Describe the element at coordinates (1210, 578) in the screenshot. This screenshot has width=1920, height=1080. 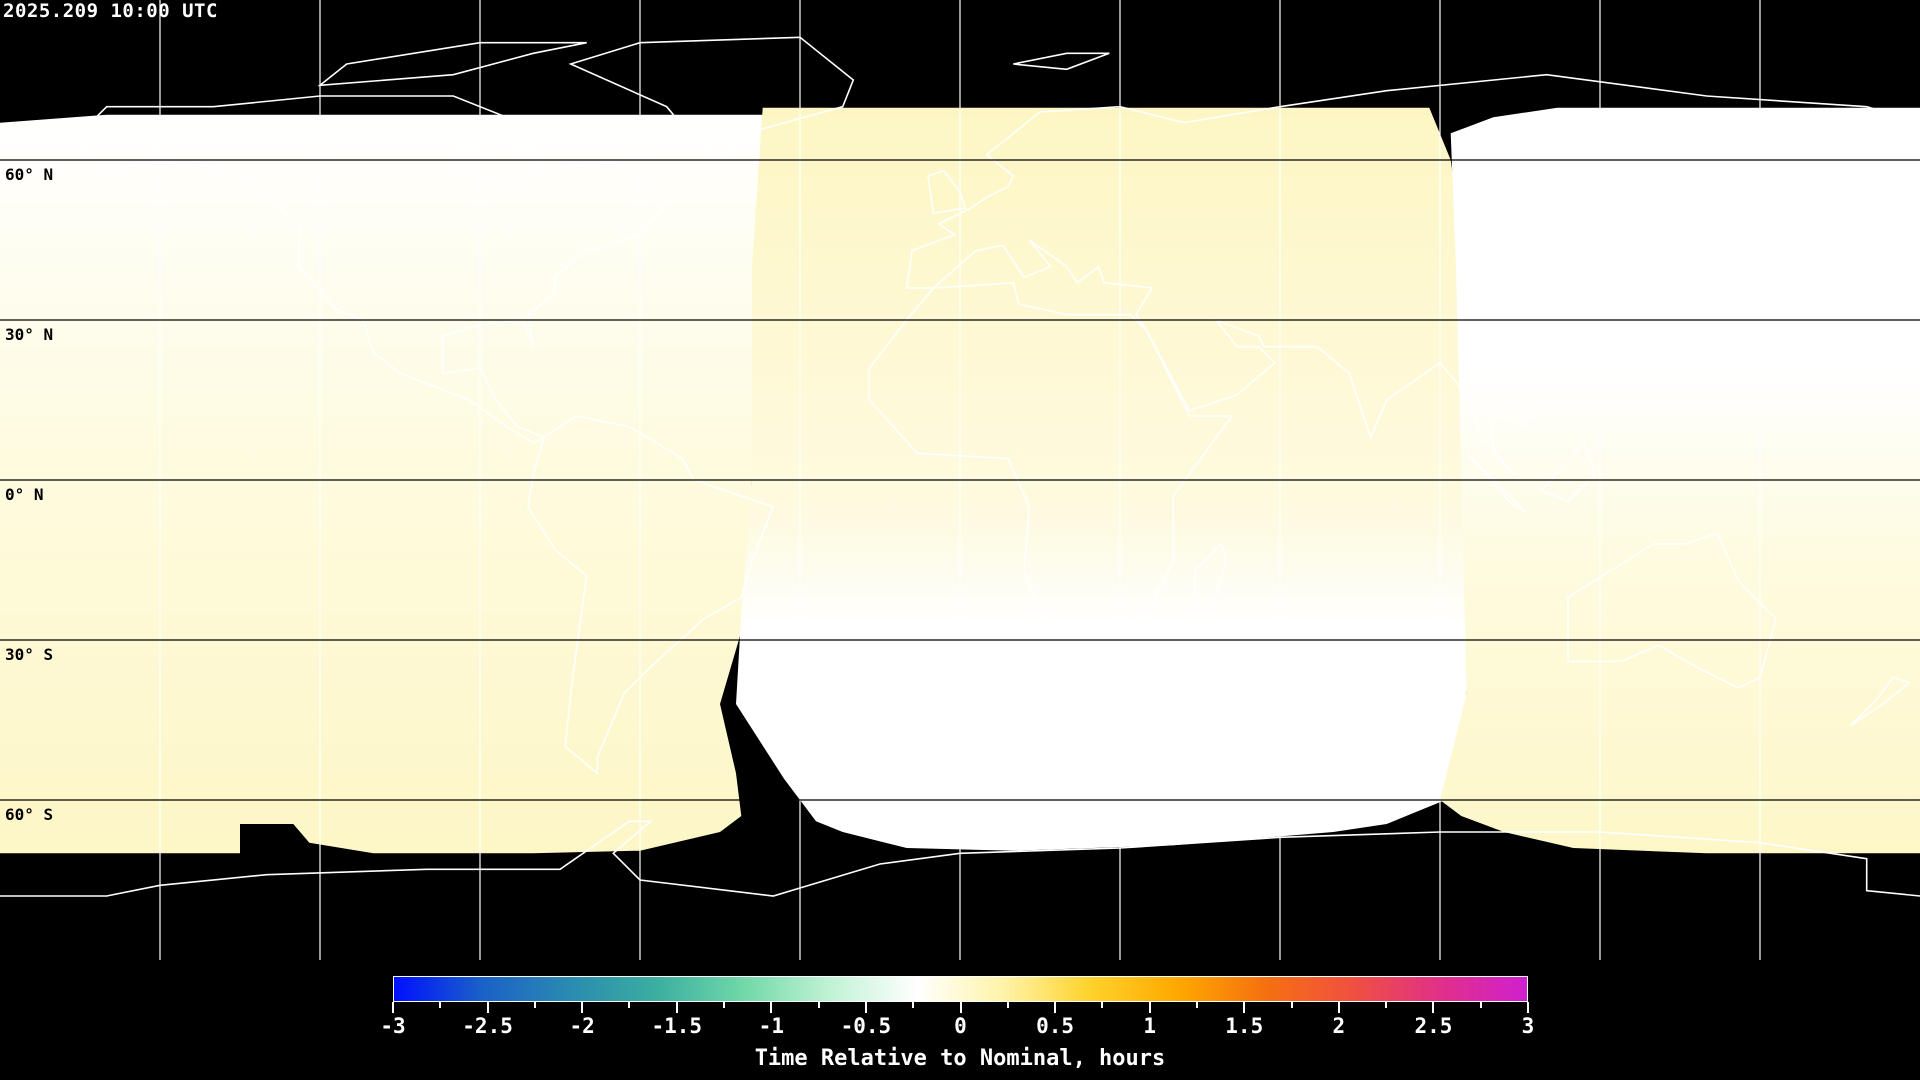
I see `coastline-madagascar` at that location.